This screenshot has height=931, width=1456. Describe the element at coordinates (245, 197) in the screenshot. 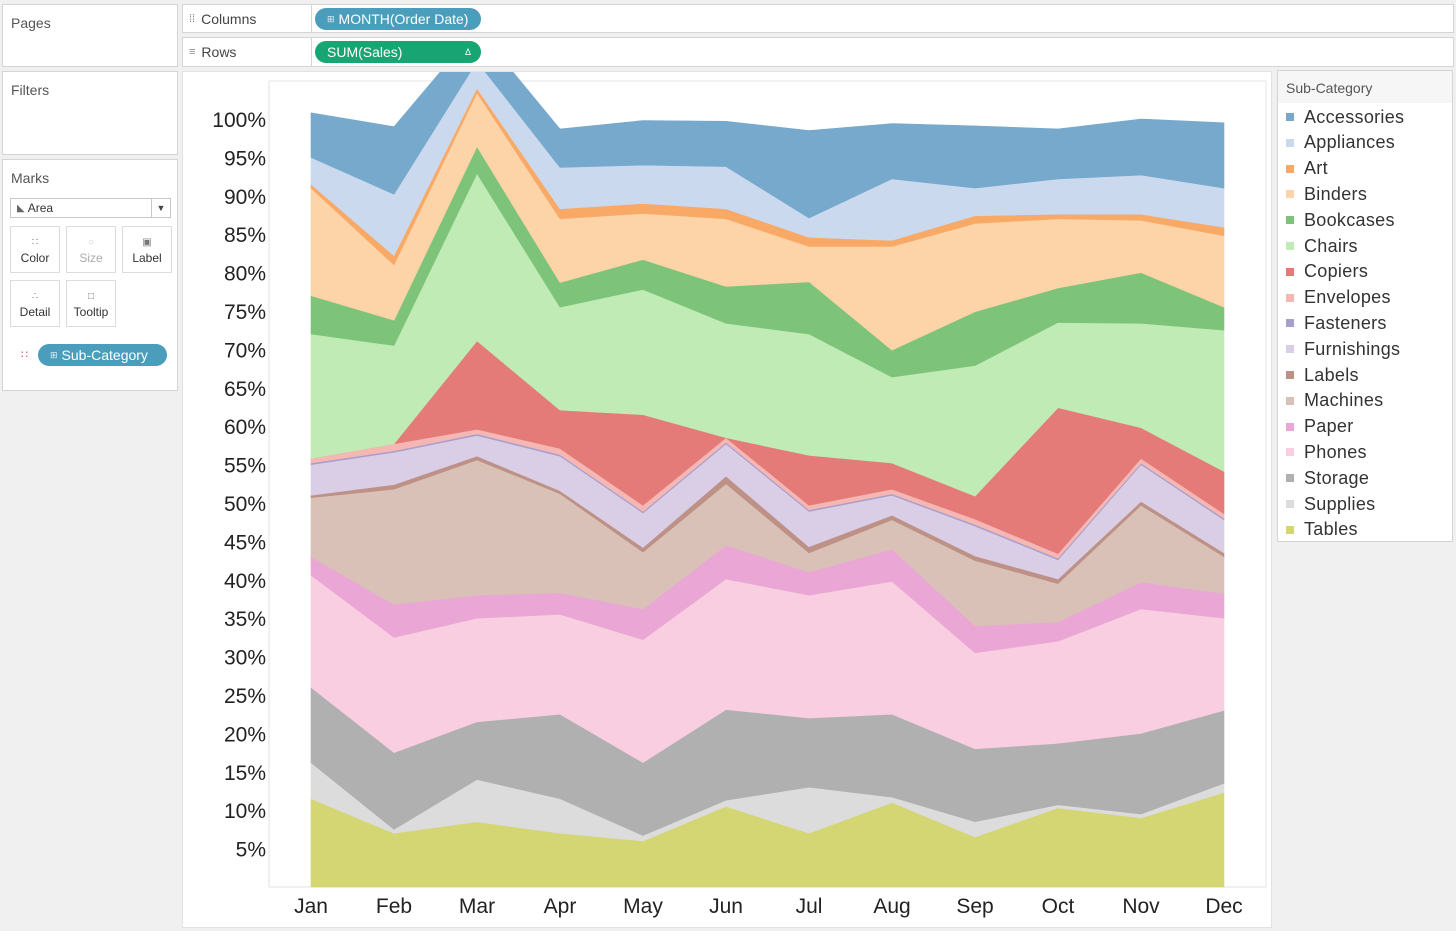

I see `y-tick-label: 90%` at that location.